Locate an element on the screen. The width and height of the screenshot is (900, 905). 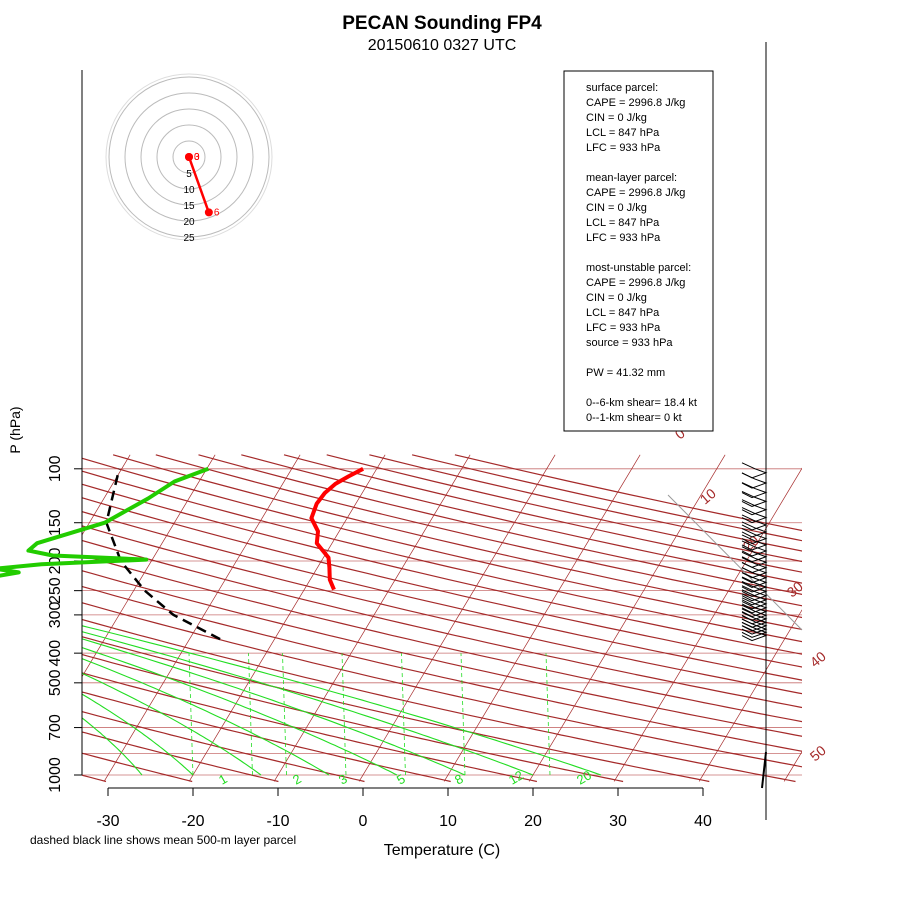
x-tick-label: 10 is located at coordinates (448, 821).